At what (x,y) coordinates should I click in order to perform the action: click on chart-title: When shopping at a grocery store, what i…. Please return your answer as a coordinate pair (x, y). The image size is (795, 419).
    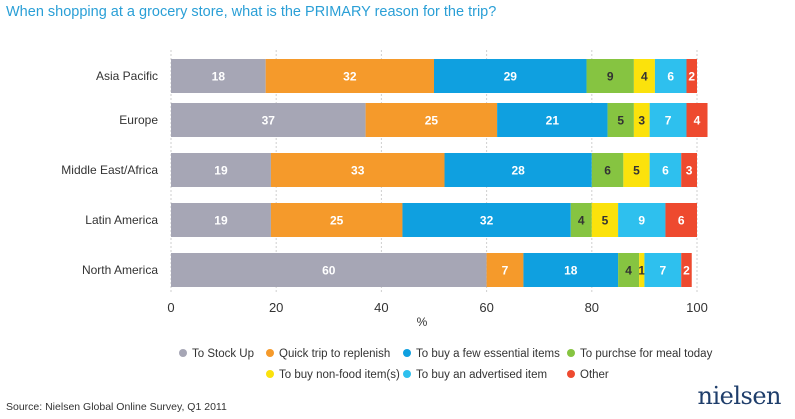
    Looking at the image, I should click on (251, 12).